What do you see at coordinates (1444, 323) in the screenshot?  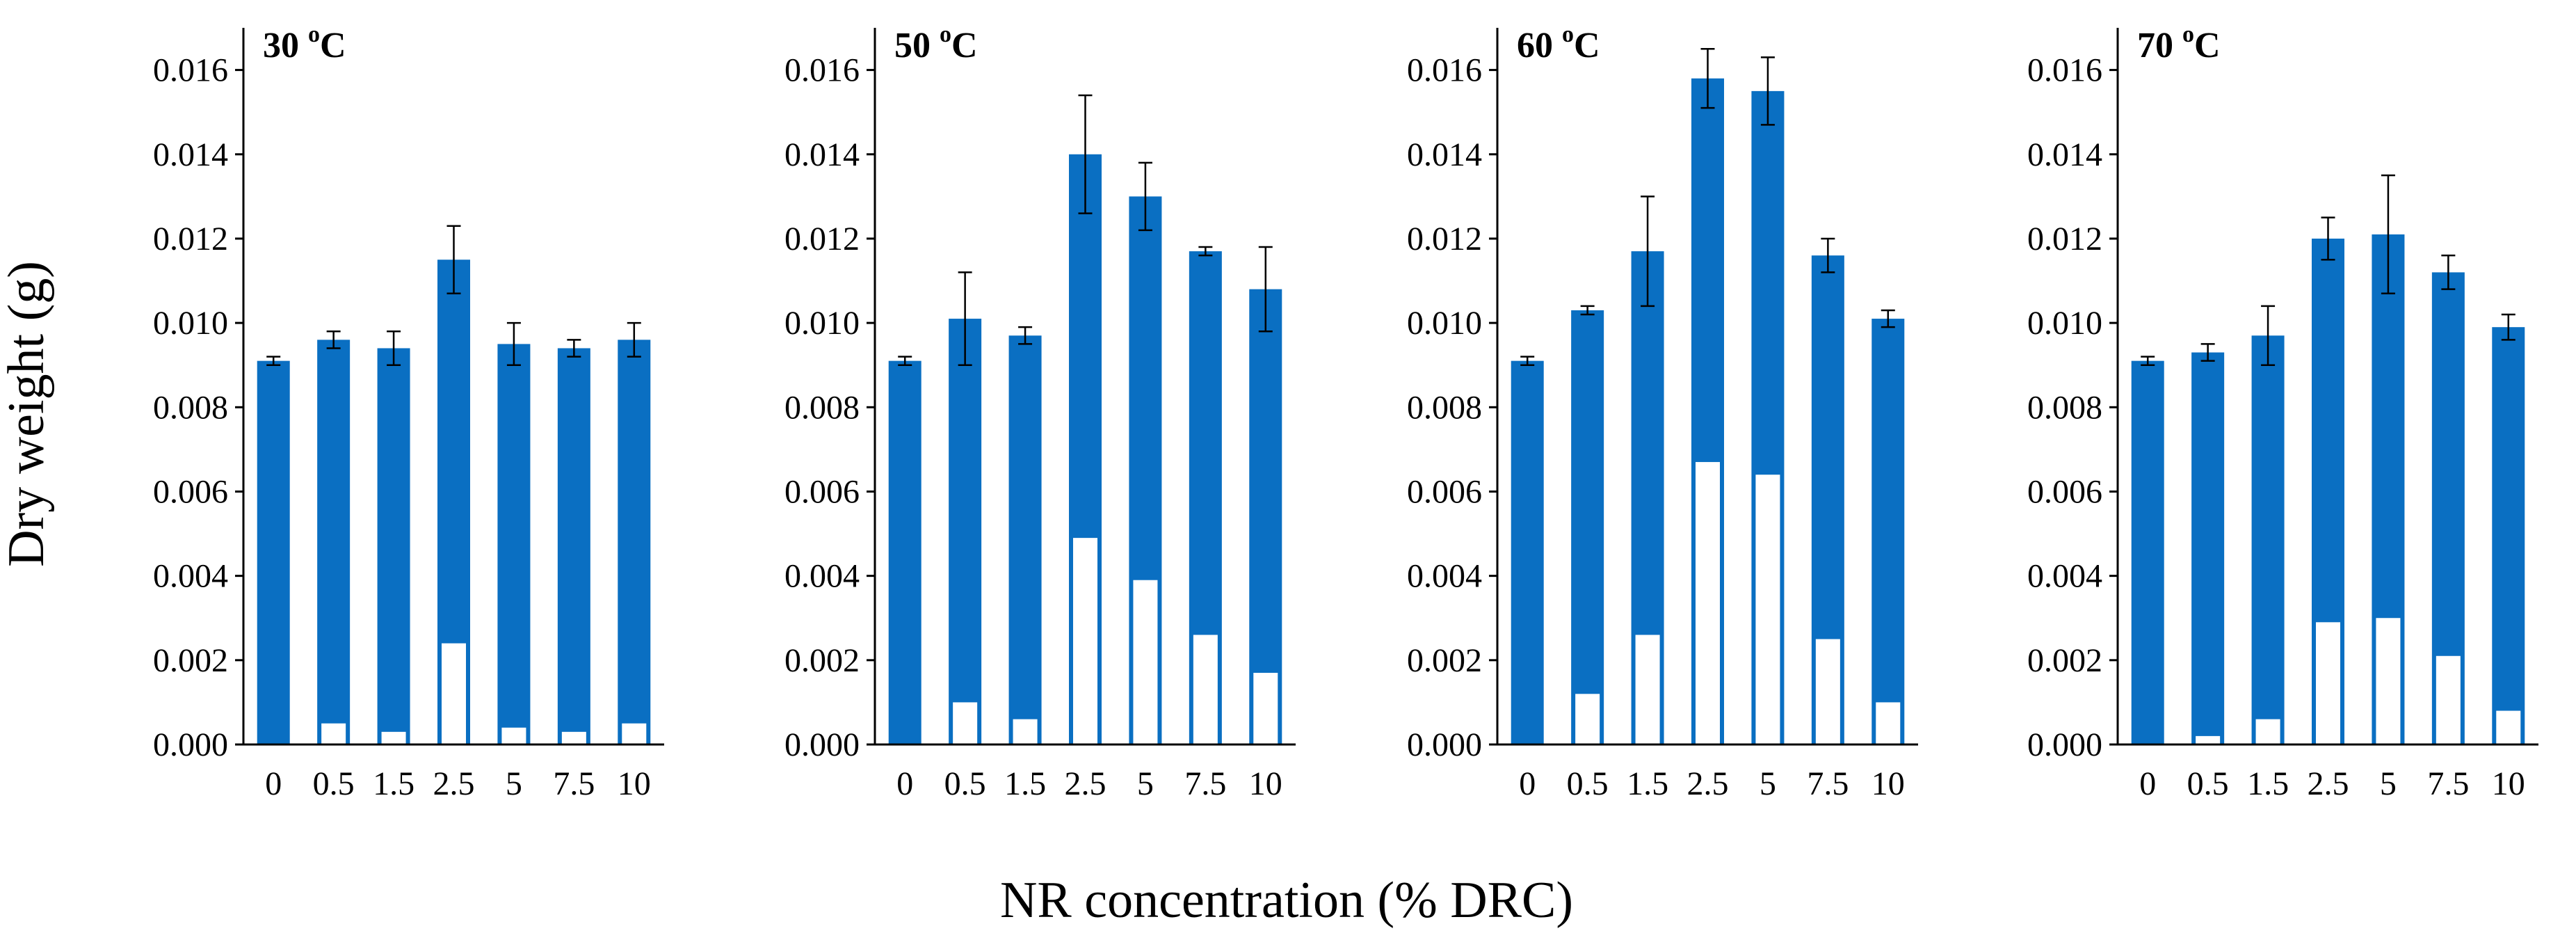 I see `y-tick-label: 0.010` at bounding box center [1444, 323].